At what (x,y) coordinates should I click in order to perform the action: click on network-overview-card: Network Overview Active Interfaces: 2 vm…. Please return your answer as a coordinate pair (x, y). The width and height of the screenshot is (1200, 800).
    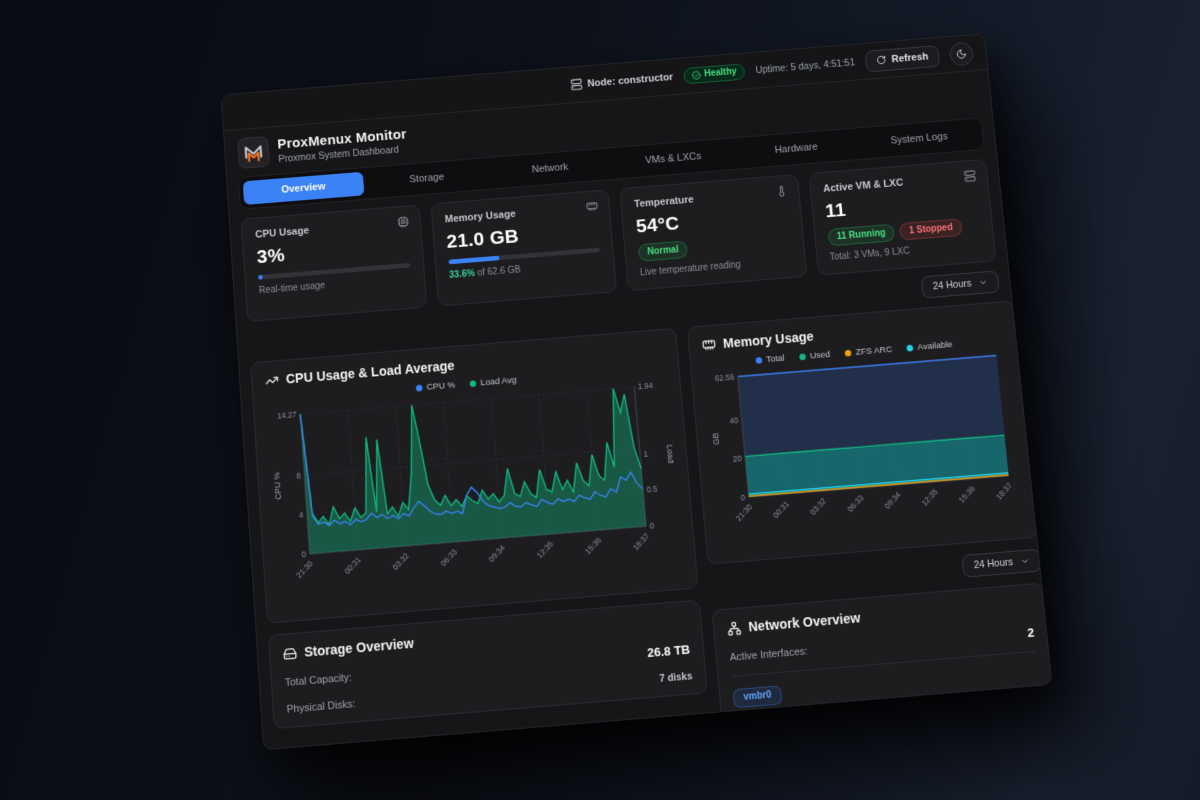
    Looking at the image, I should click on (882, 652).